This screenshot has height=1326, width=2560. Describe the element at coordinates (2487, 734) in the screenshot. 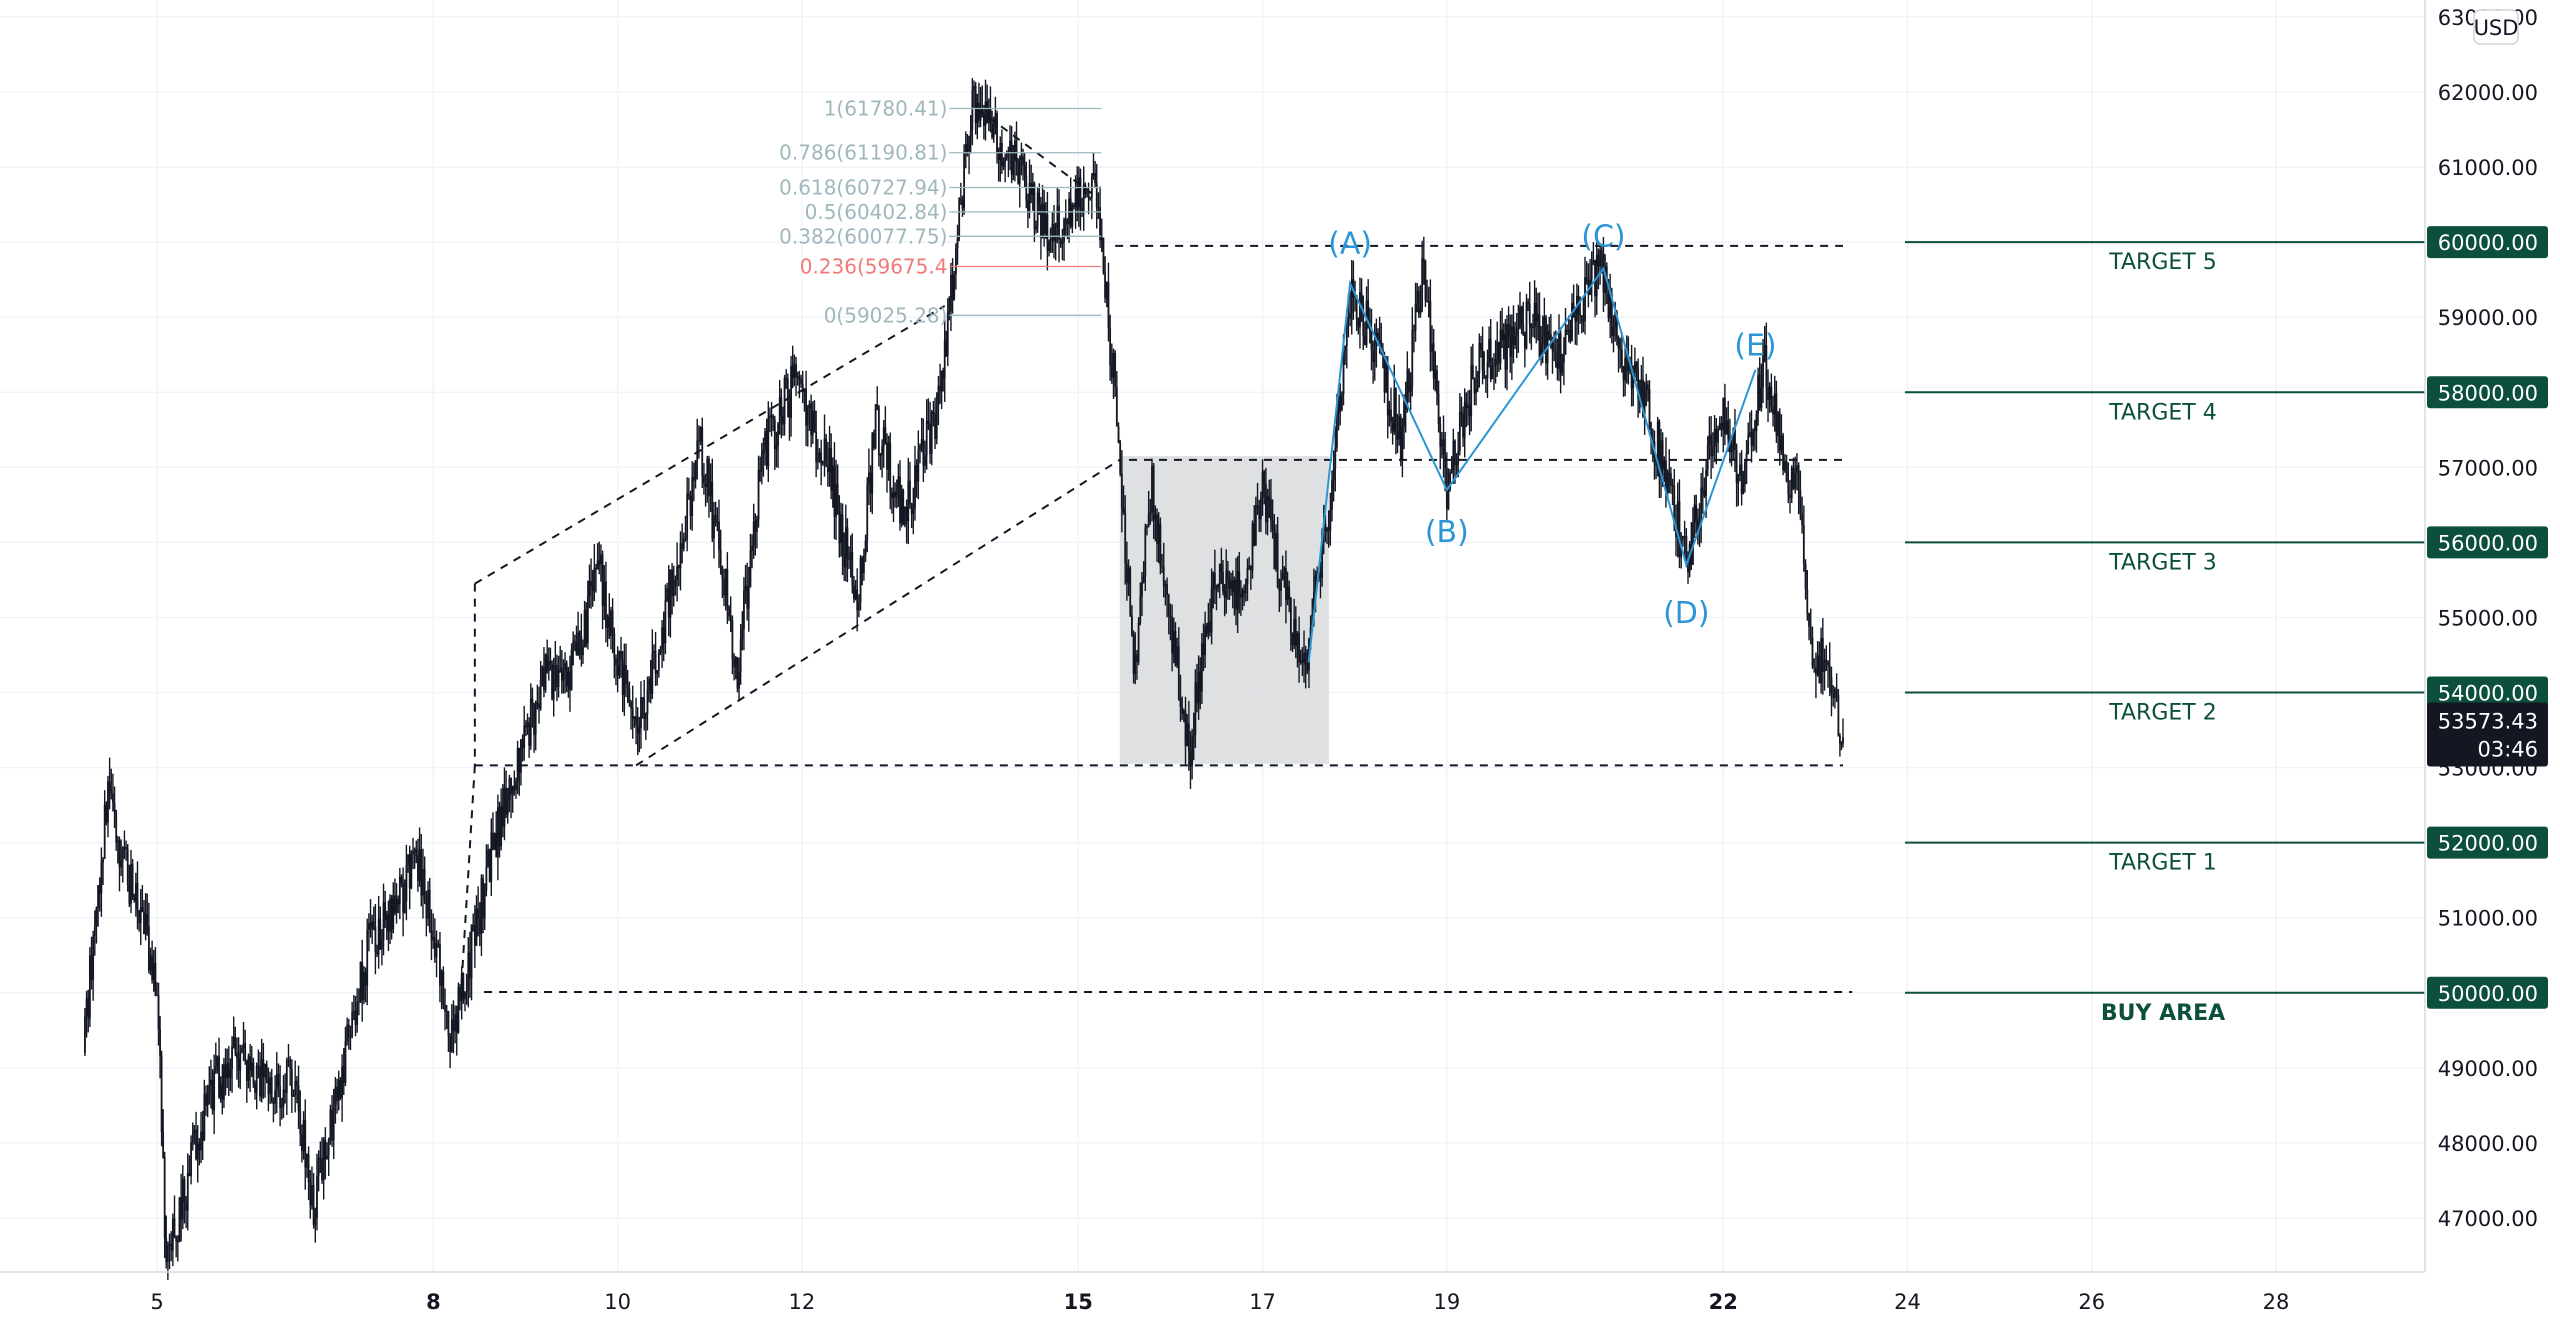

I see `current-price-tag` at that location.